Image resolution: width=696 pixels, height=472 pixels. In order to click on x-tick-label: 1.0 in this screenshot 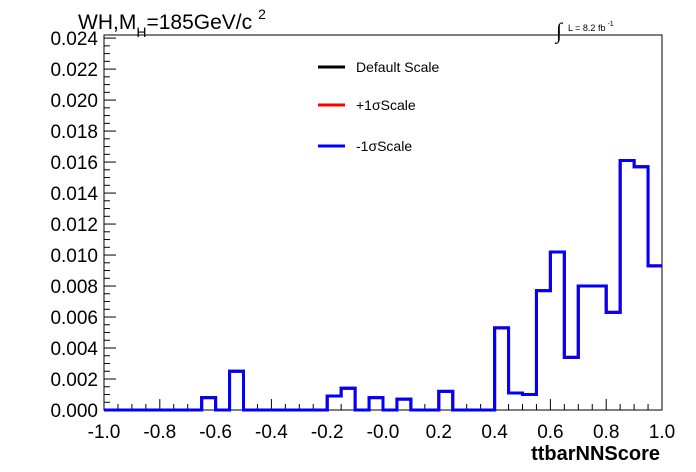, I will do `click(662, 432)`.